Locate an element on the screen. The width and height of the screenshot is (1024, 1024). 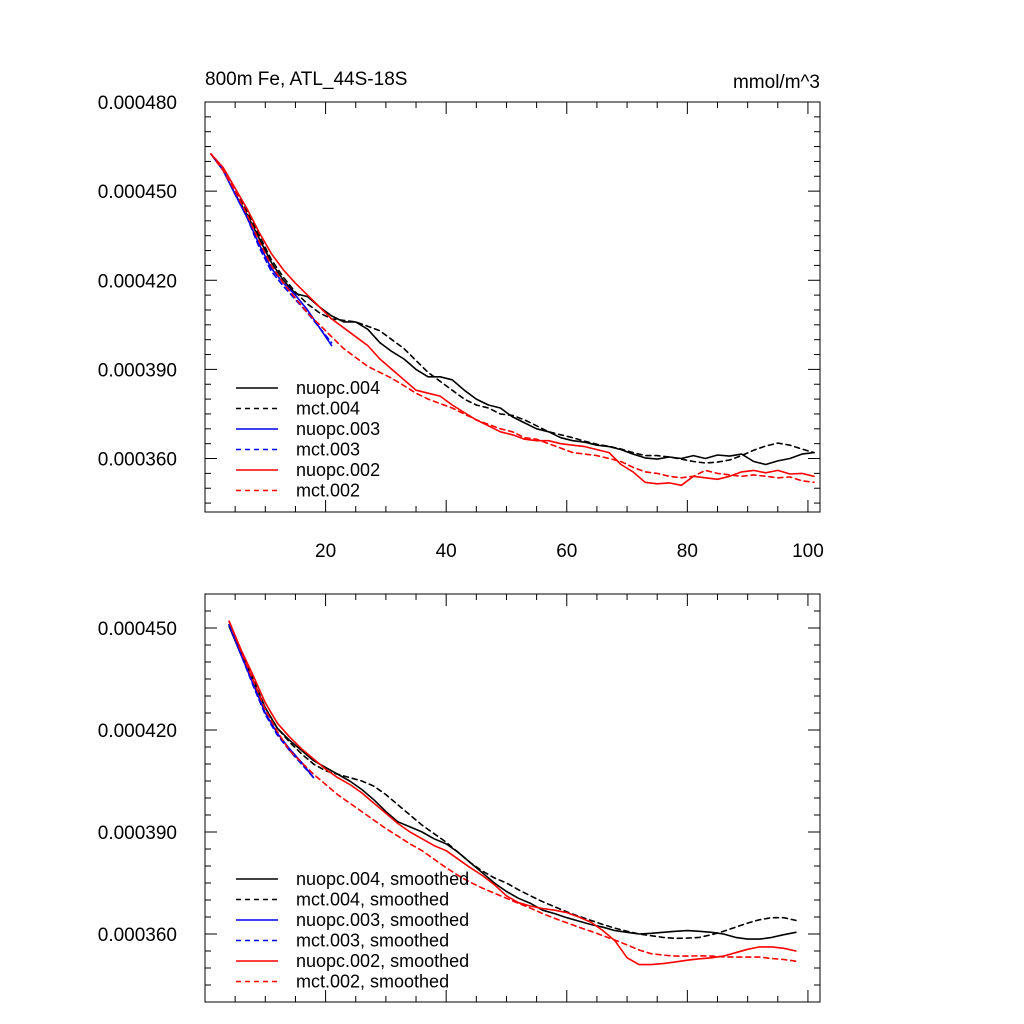
x-tick-label: 80 is located at coordinates (687, 551).